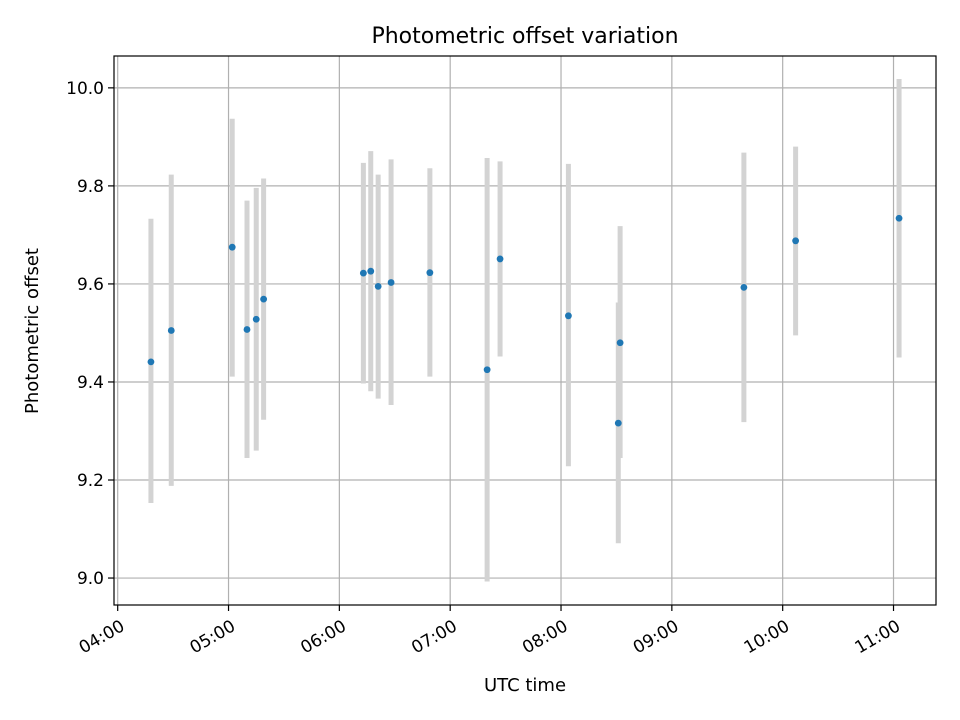 The width and height of the screenshot is (960, 720). Describe the element at coordinates (90, 334) in the screenshot. I see `y-axis: 9.0 9.2 9.4 9.6 9.8 10.0` at that location.